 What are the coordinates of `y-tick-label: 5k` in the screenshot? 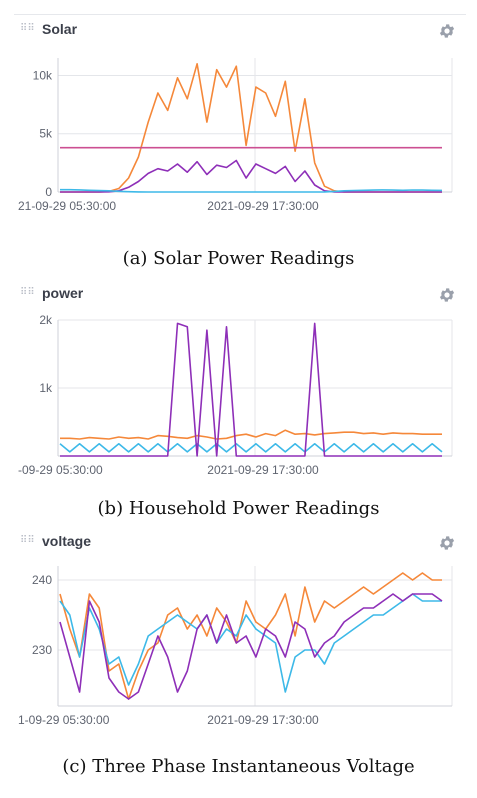 It's located at (46, 134).